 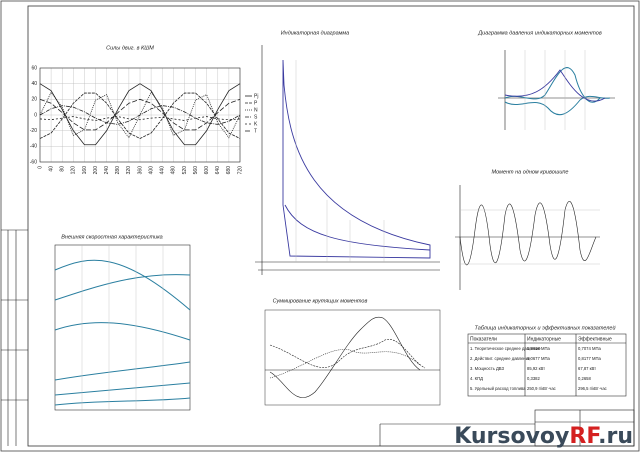 What do you see at coordinates (587, 368) in the screenshot?
I see `table-cell: 67,87 кВт` at bounding box center [587, 368].